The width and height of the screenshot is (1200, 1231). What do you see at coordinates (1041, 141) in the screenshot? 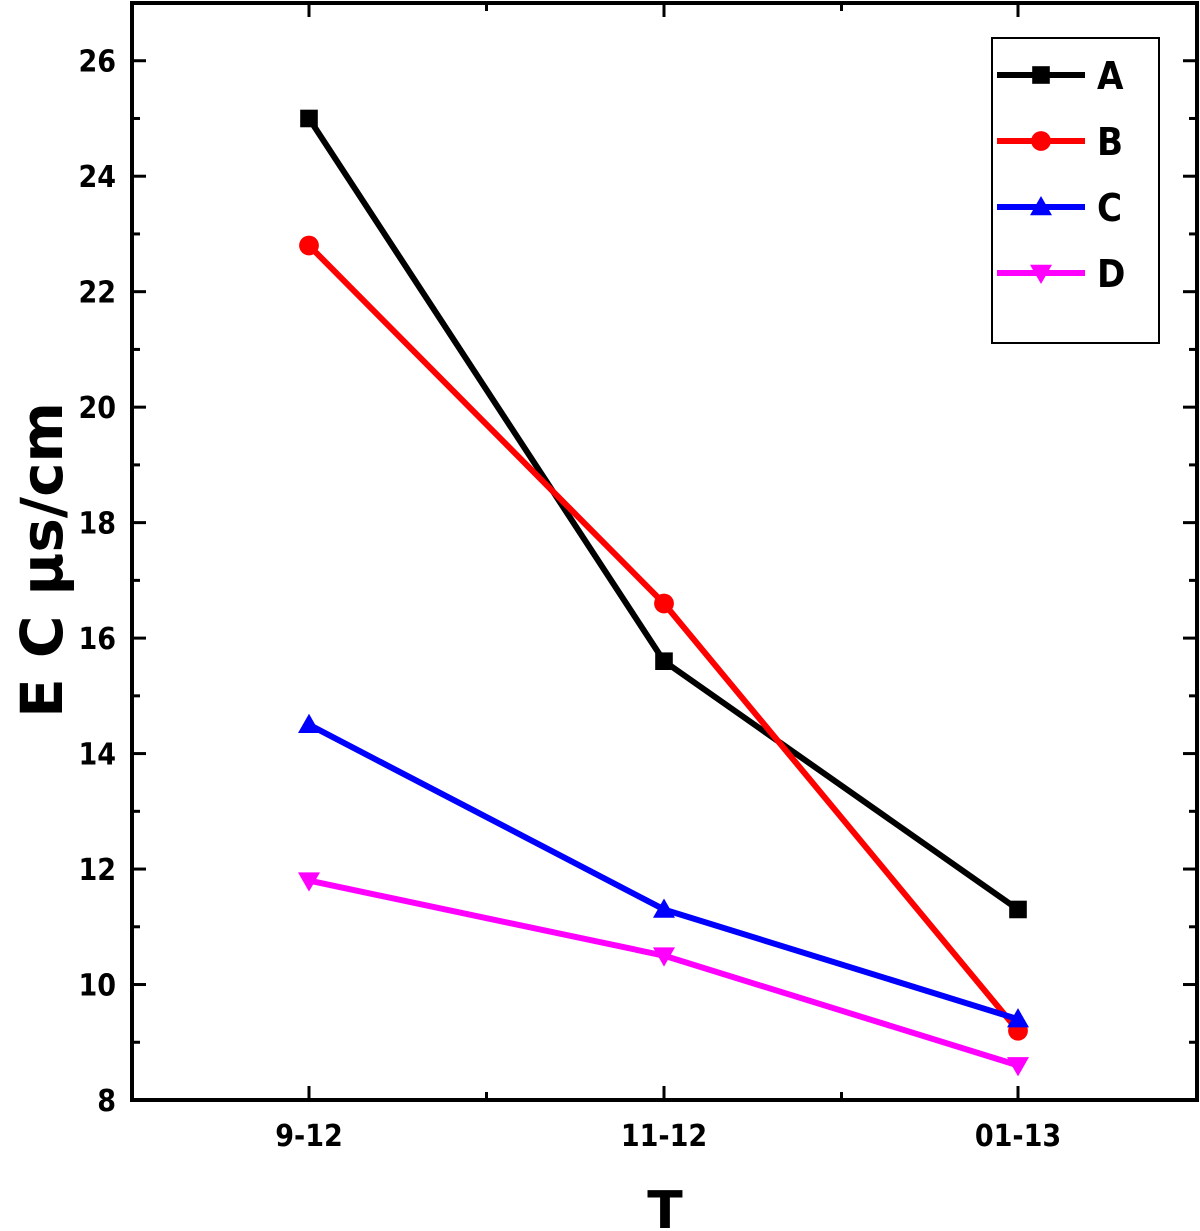
I see `legend-marker-b` at bounding box center [1041, 141].